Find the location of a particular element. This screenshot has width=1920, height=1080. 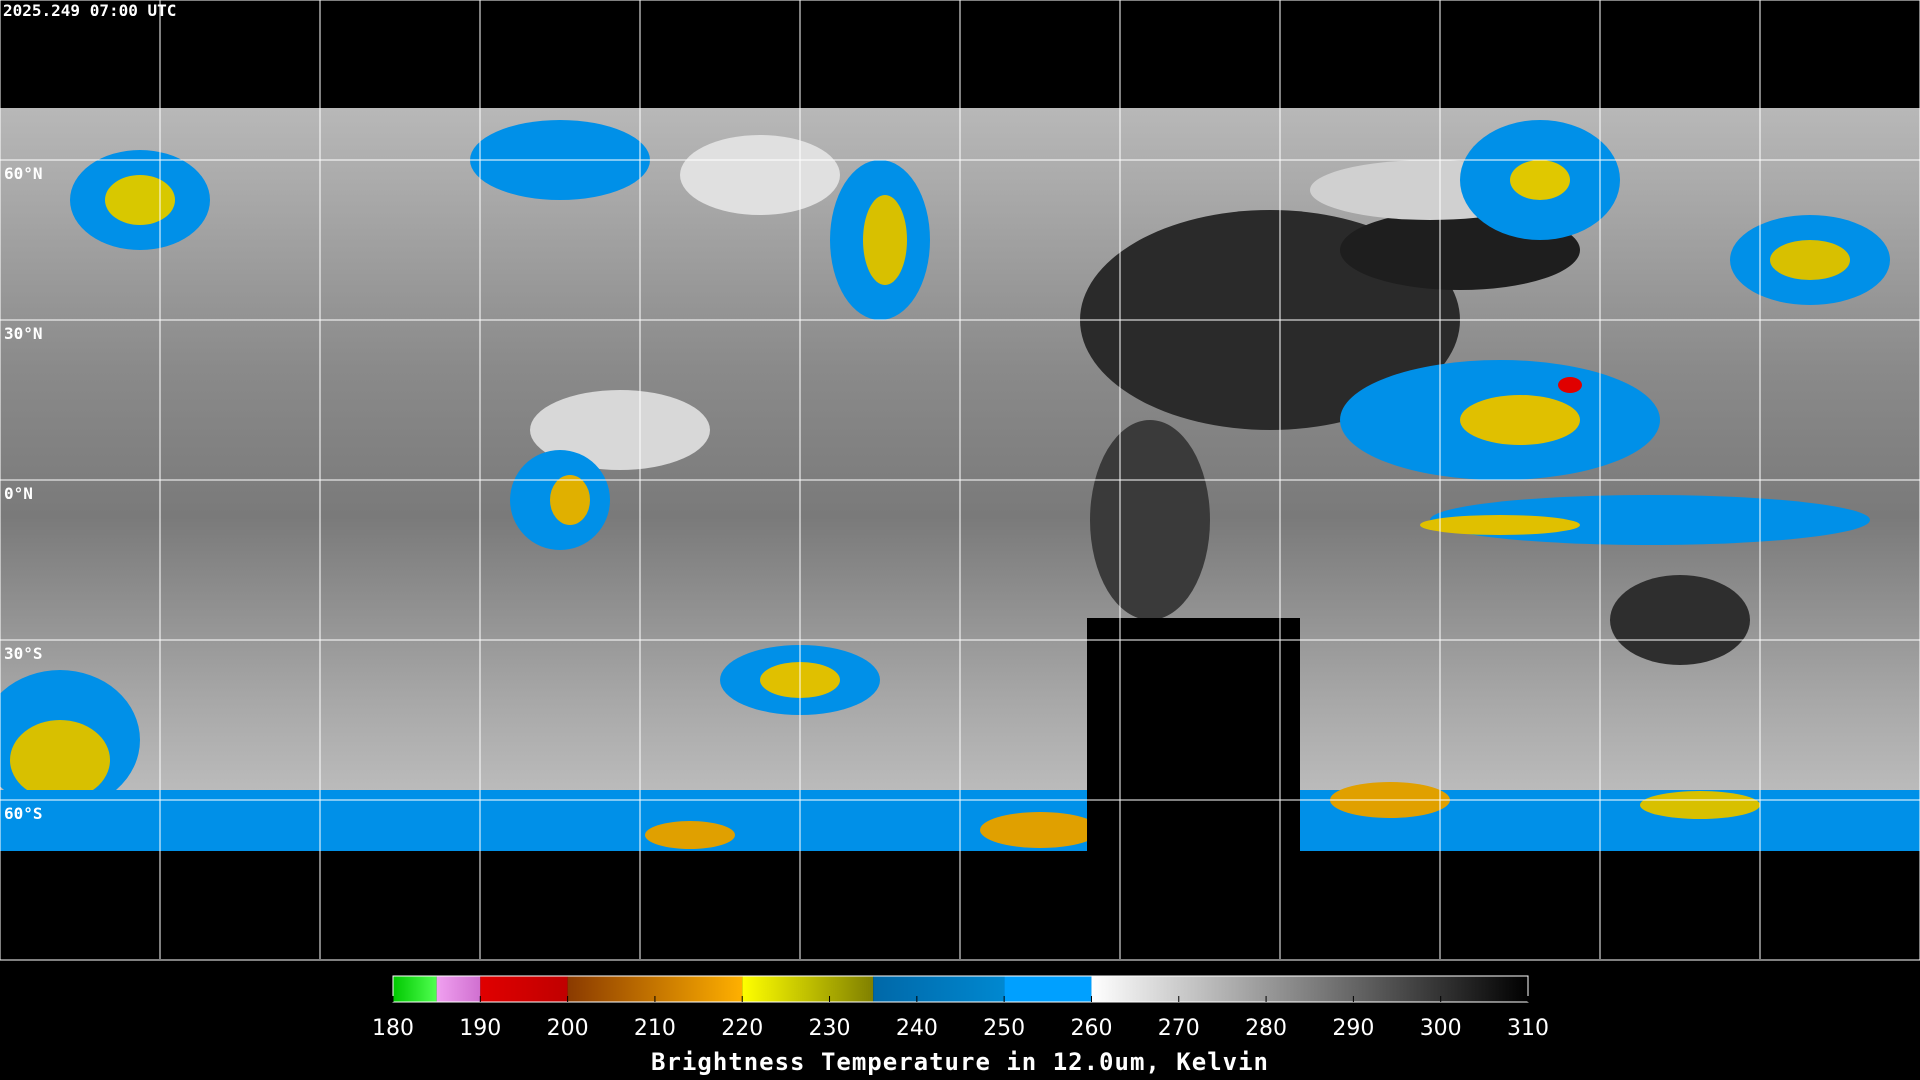

no-data is located at coordinates (1193, 734).